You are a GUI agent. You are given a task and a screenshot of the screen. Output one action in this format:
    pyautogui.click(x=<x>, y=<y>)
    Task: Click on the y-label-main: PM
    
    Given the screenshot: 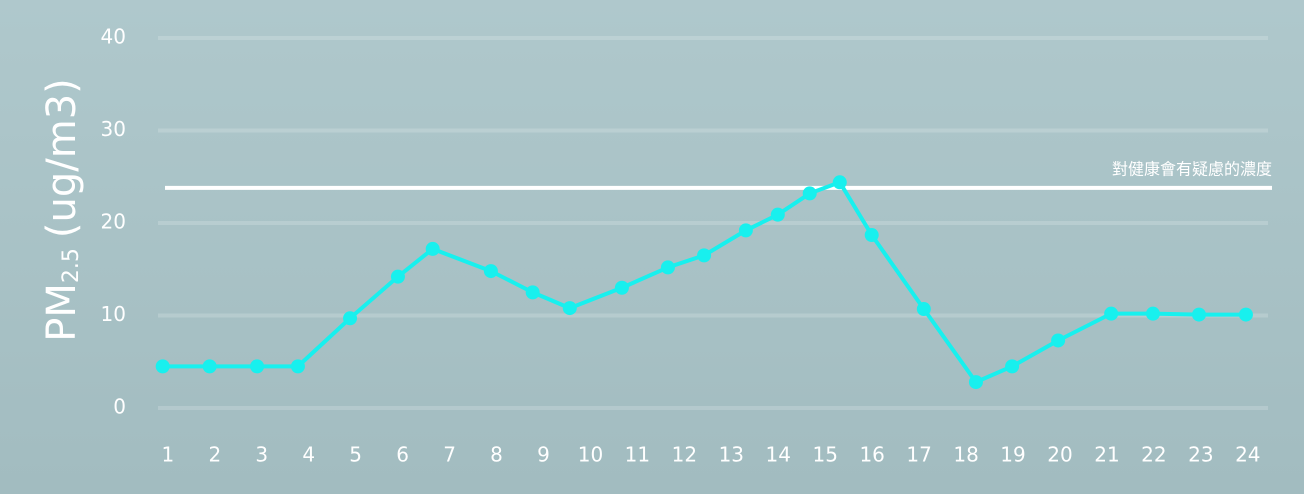 What is the action you would take?
    pyautogui.click(x=62, y=312)
    